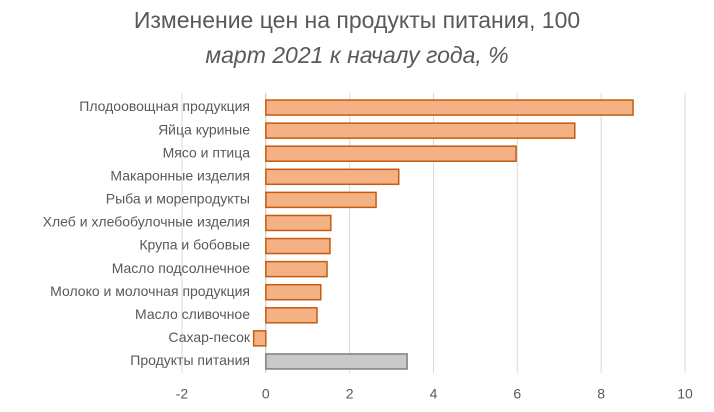  I want to click on y-tick-label: Мясо и птица, so click(207, 152).